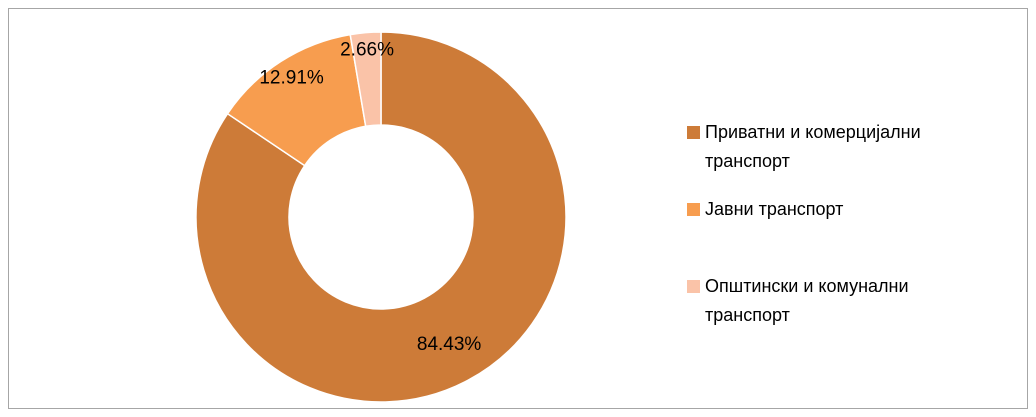  I want to click on legend-item: Јавни транспорт, so click(841, 209).